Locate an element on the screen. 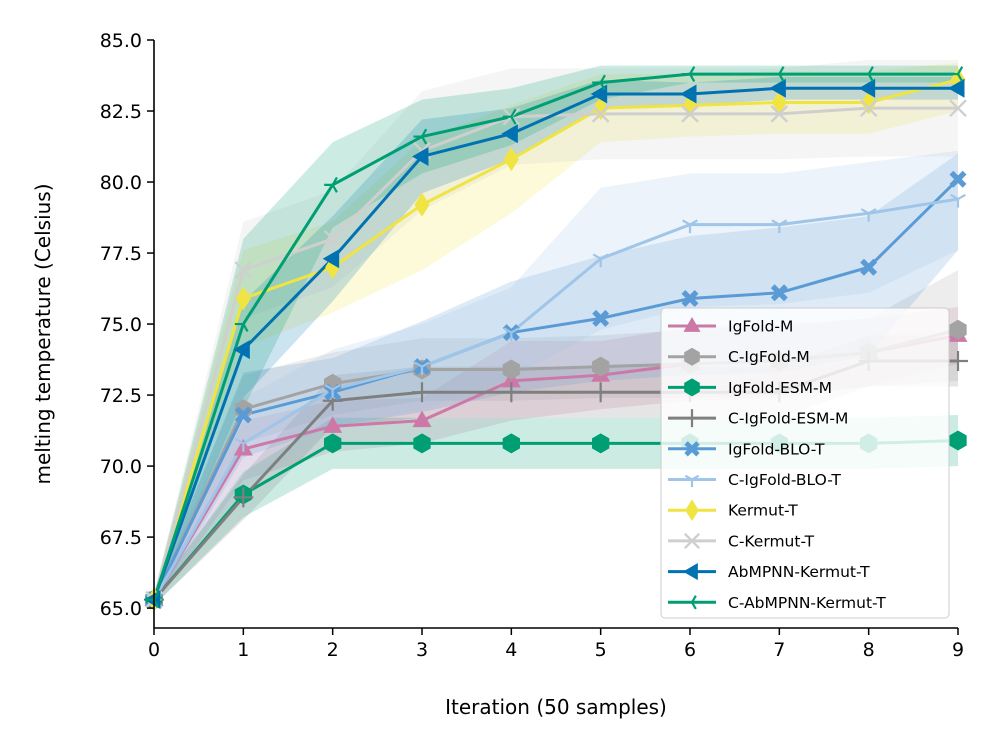 This screenshot has width=997, height=747. legend-item-c-igfold-blo-t: C-IgFold-BLO-T is located at coordinates (754, 480).